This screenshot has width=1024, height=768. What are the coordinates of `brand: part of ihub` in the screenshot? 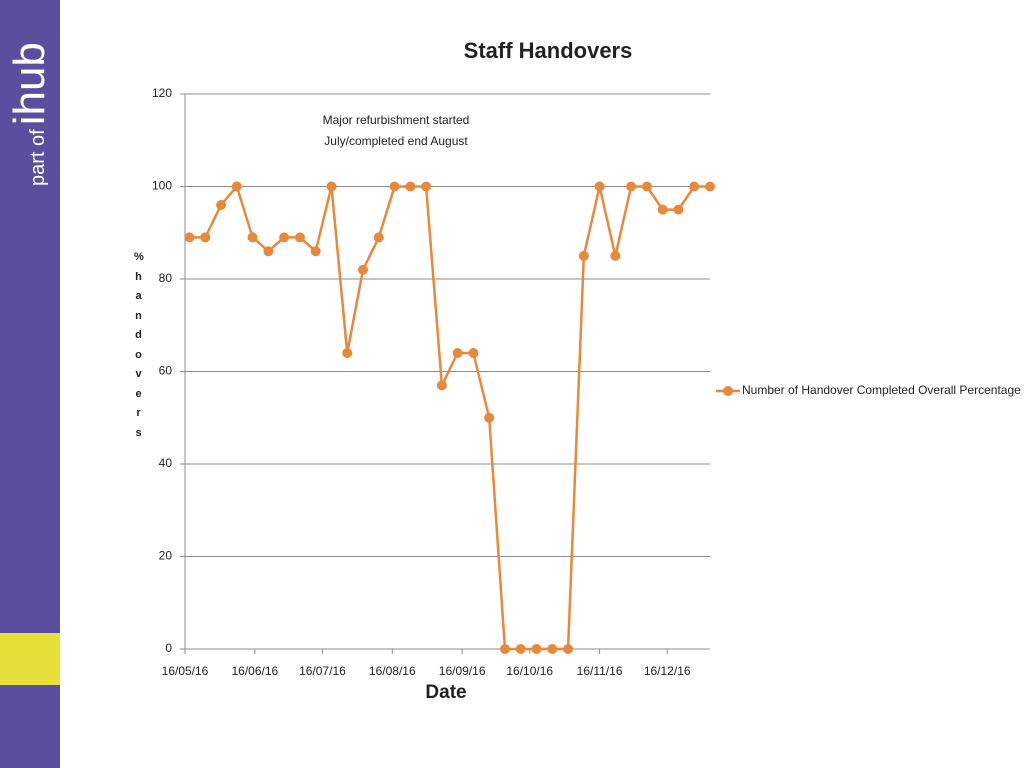 It's located at (29, 114).